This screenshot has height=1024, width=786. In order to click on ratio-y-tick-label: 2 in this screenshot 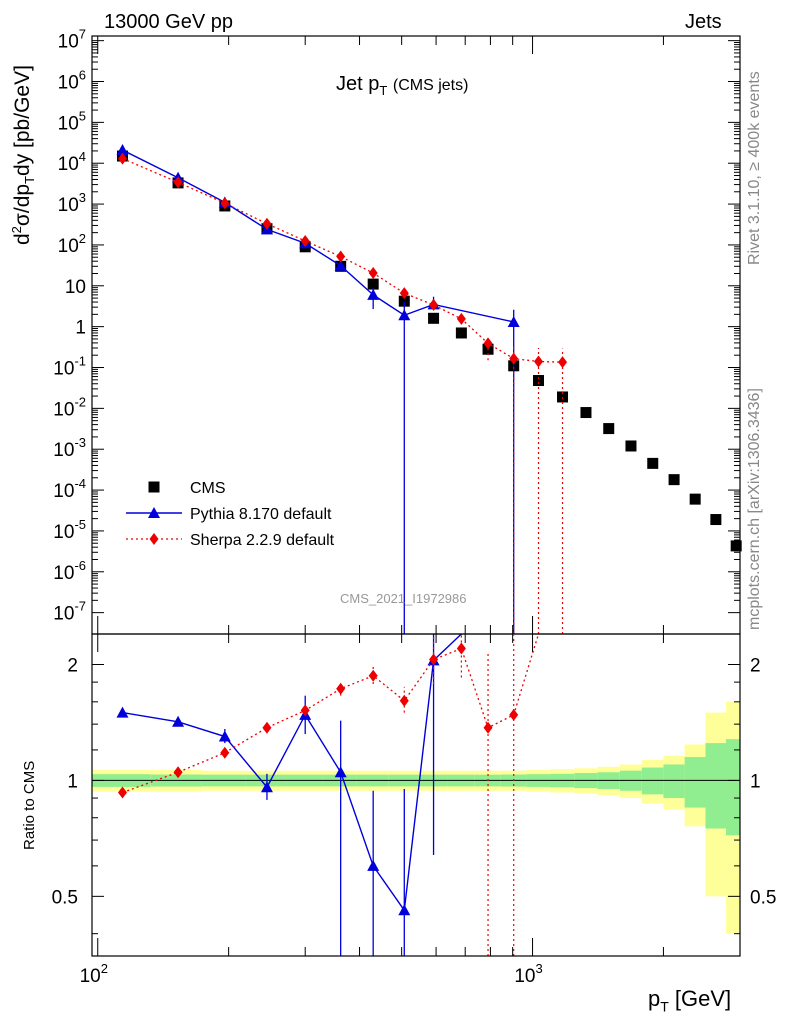, I will do `click(72, 665)`.